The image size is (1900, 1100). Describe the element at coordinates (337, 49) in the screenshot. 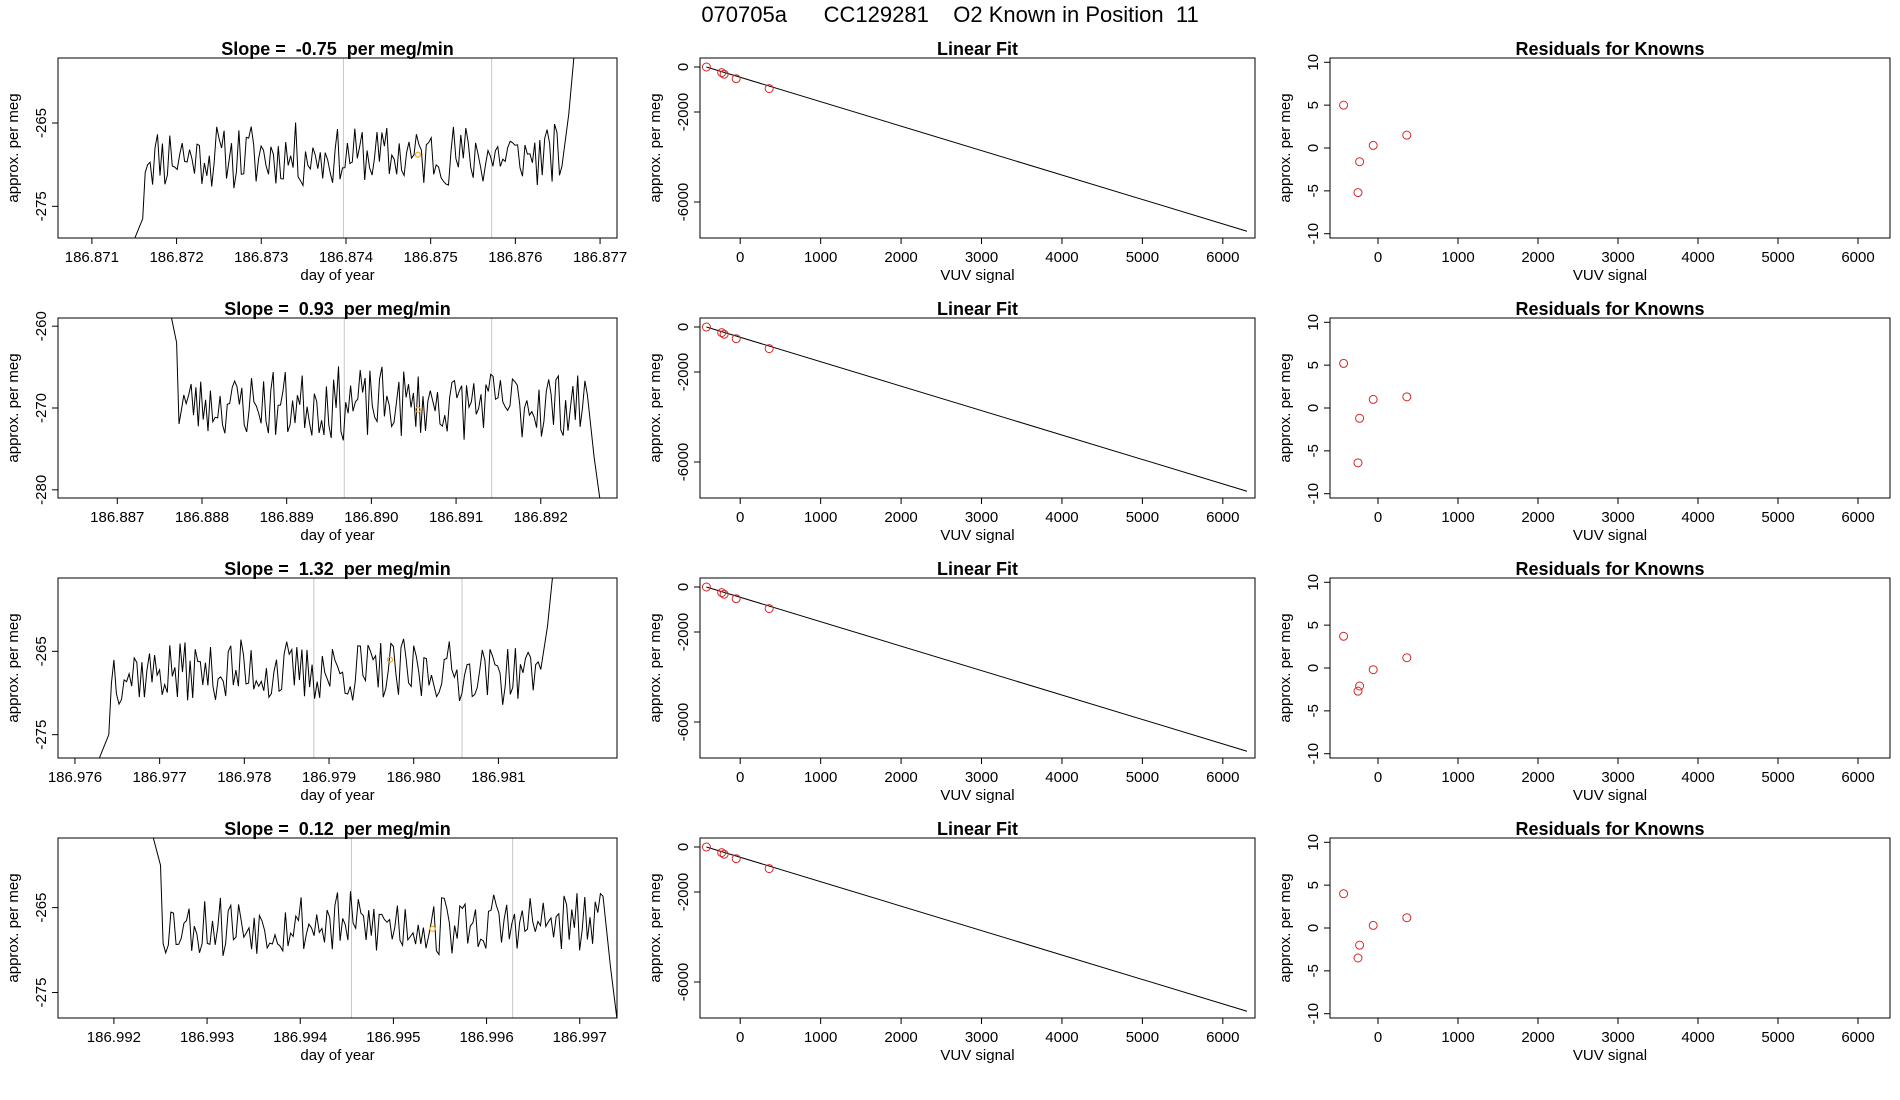

I see `panel-title: Slope = -0.75 per meg/min` at that location.